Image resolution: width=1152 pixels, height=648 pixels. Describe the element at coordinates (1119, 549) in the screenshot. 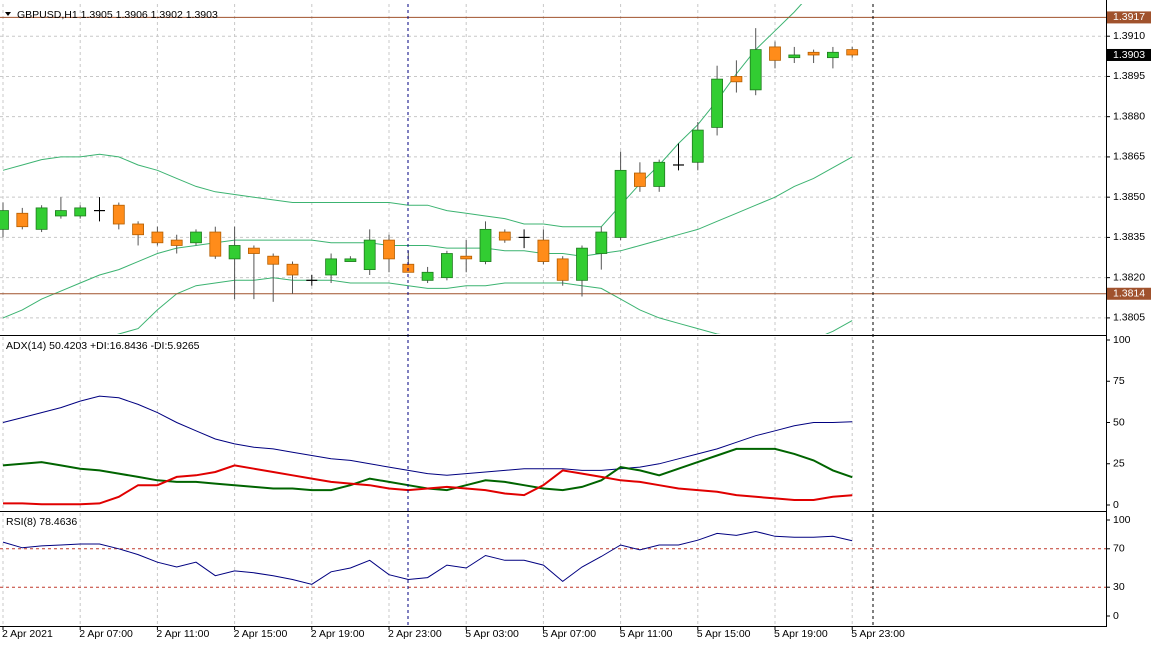

I see `y-tick-label: 70` at that location.